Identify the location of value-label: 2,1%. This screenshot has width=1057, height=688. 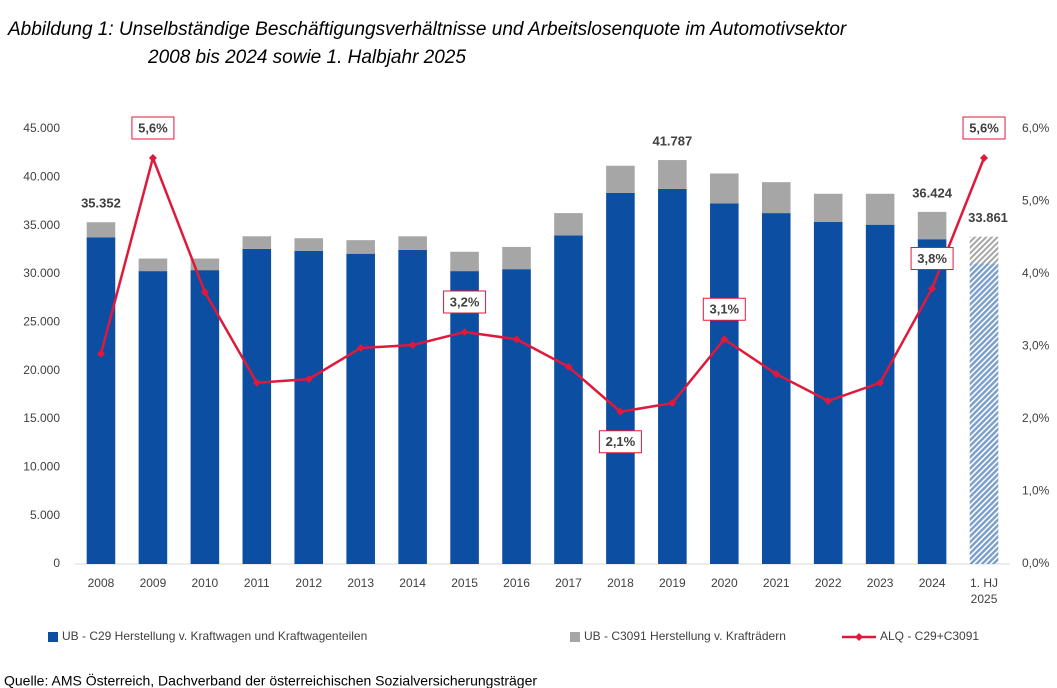
(621, 441).